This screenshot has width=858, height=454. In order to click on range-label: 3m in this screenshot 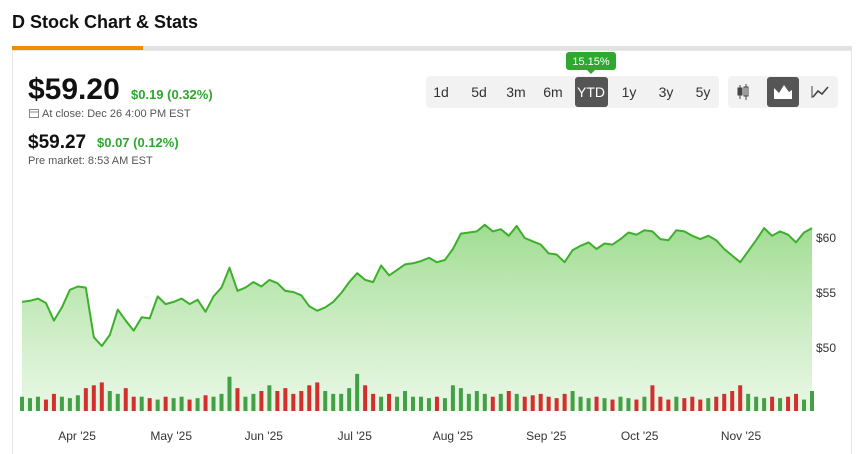, I will do `click(515, 92)`.